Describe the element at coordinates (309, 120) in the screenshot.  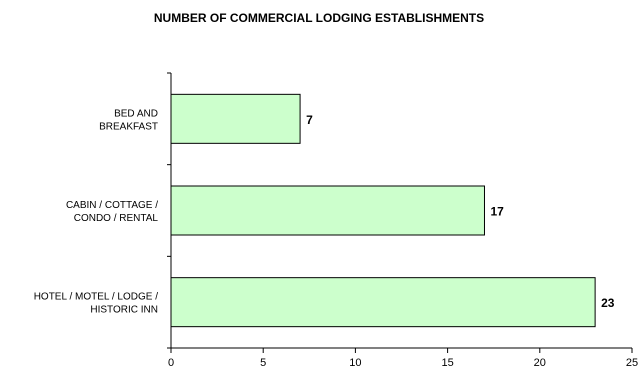
I see `data-label: 7` at that location.